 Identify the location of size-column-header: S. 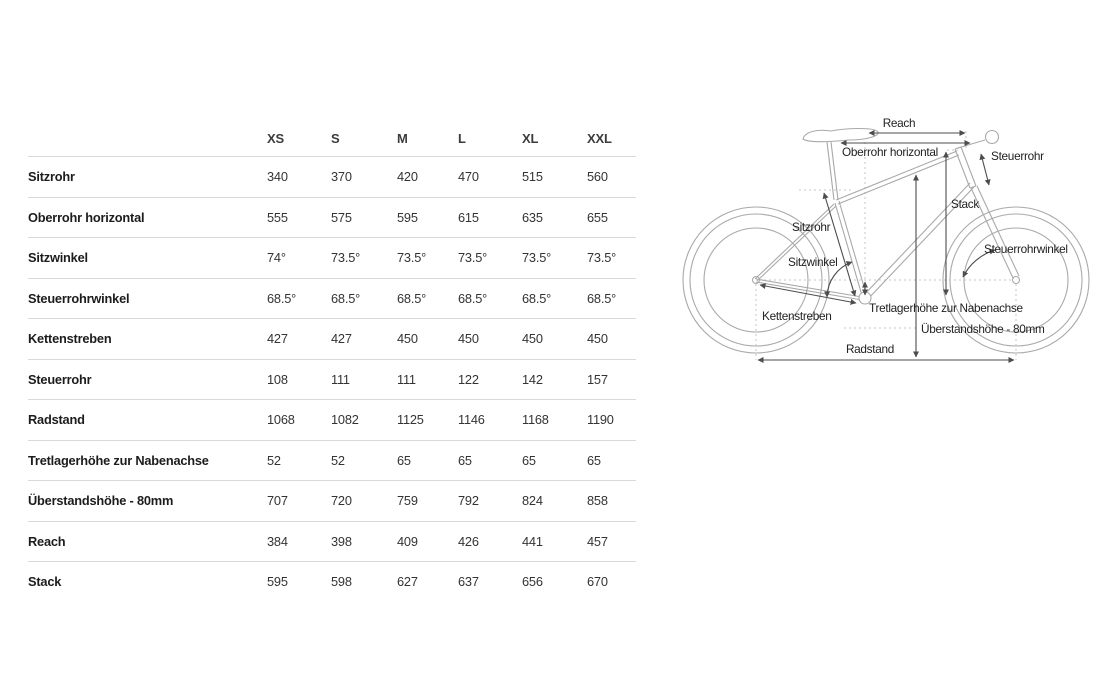
(335, 138).